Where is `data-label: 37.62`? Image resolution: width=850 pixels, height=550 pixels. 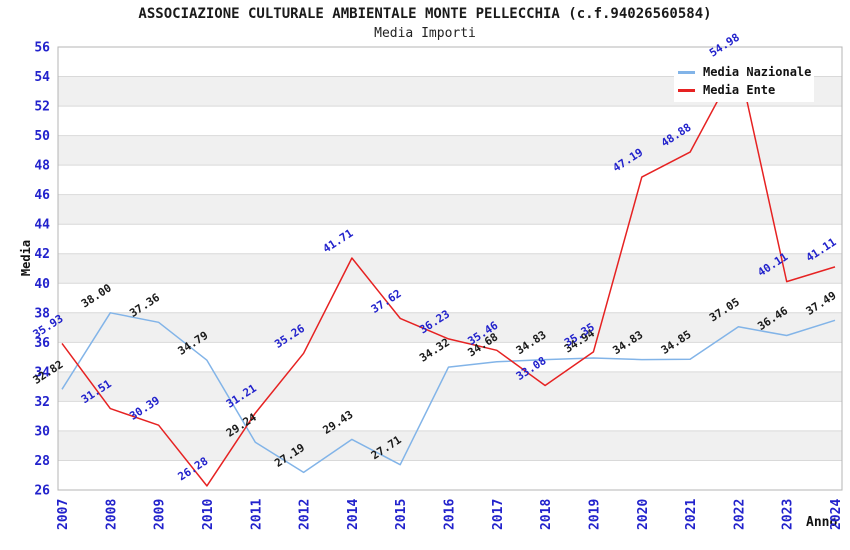
data-label: 37.62 is located at coordinates (386, 301).